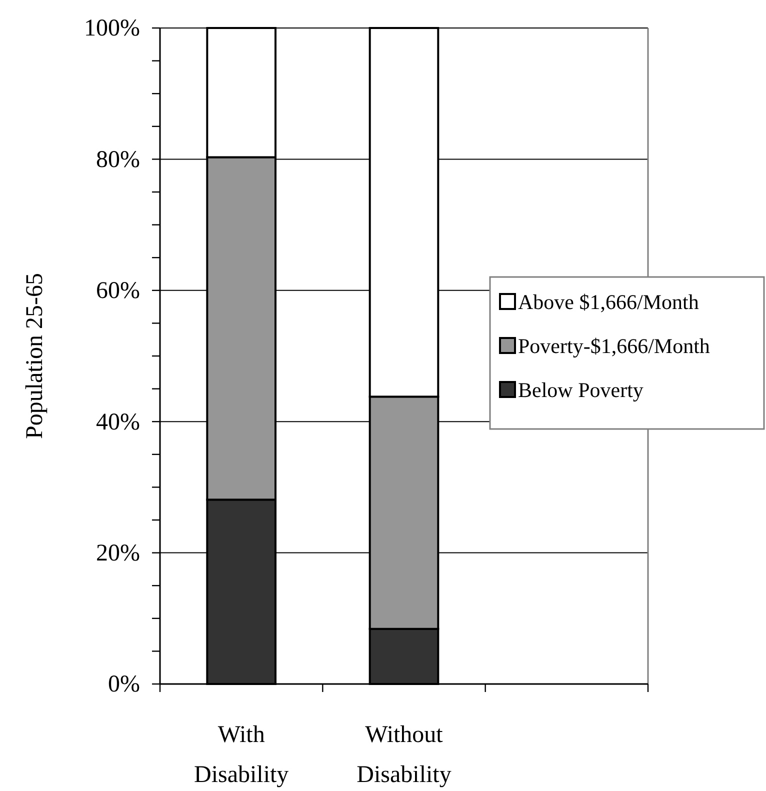 The width and height of the screenshot is (766, 791). I want to click on y-tick-label: 20%, so click(118, 553).